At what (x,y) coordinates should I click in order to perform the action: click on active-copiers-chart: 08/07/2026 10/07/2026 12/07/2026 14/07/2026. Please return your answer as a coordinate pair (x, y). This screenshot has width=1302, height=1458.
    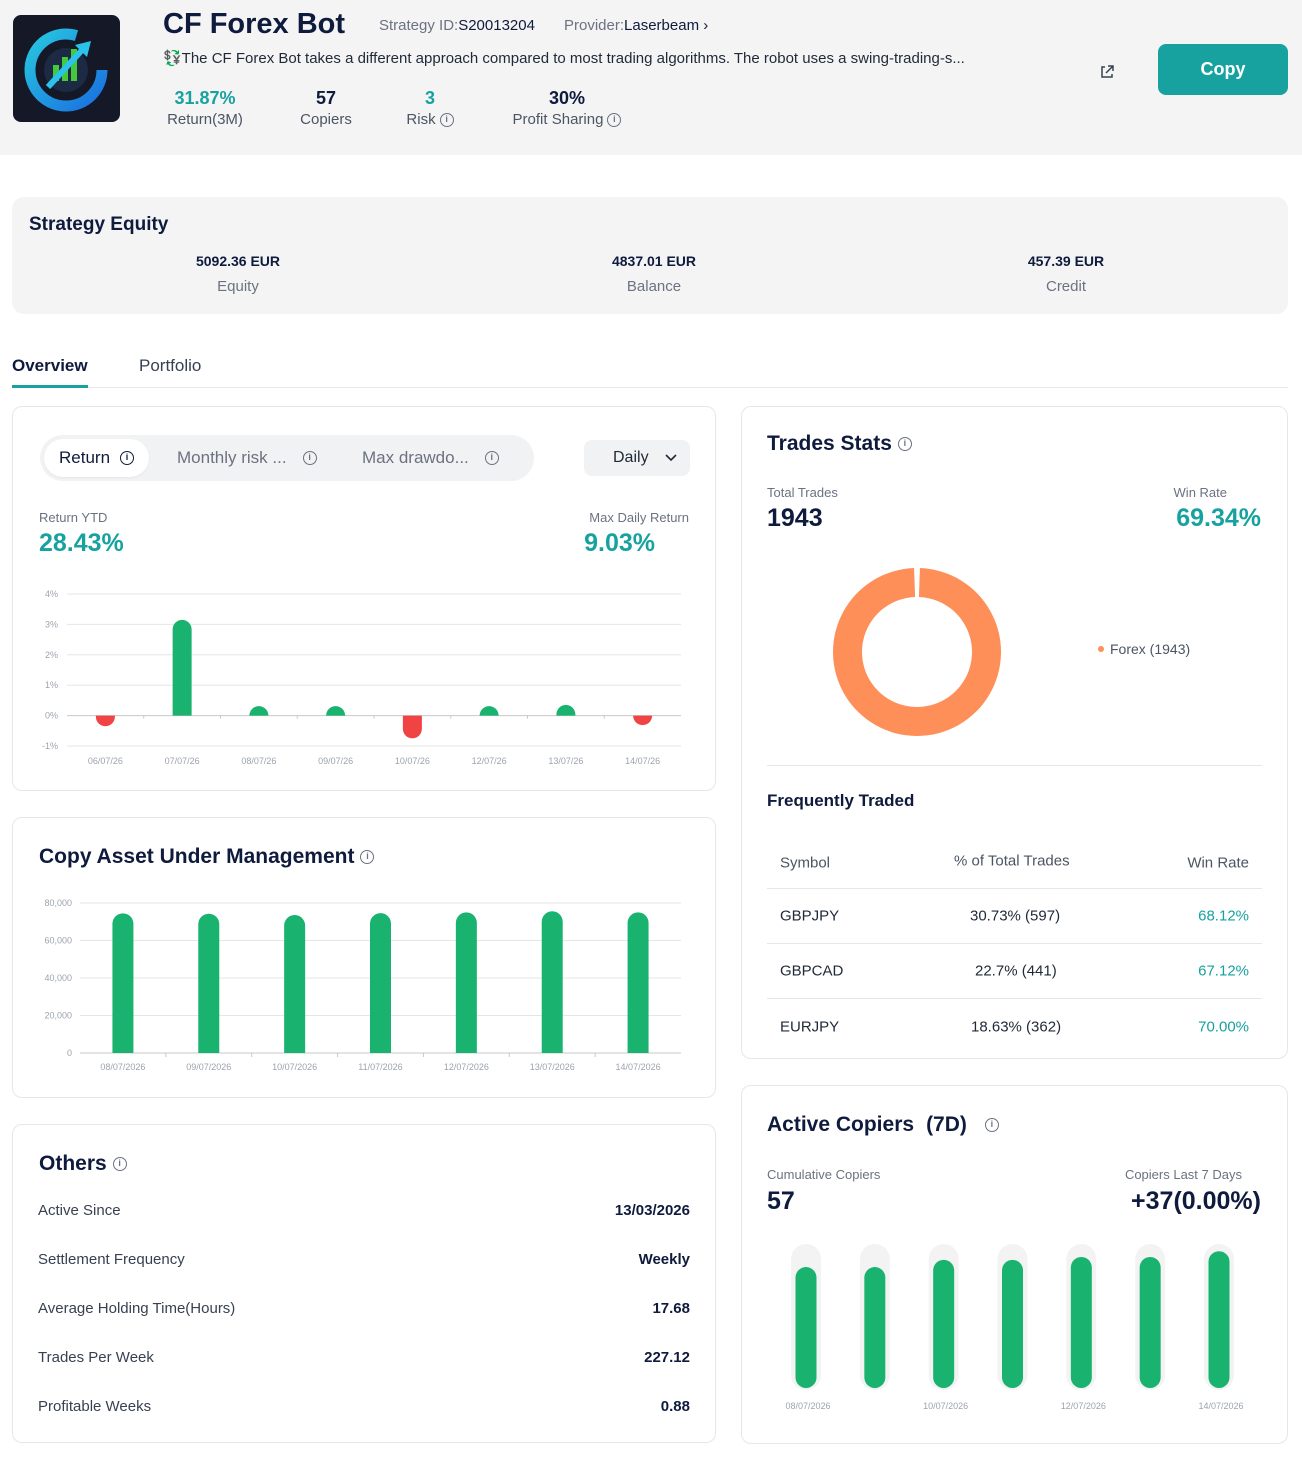
    Looking at the image, I should click on (1014, 1327).